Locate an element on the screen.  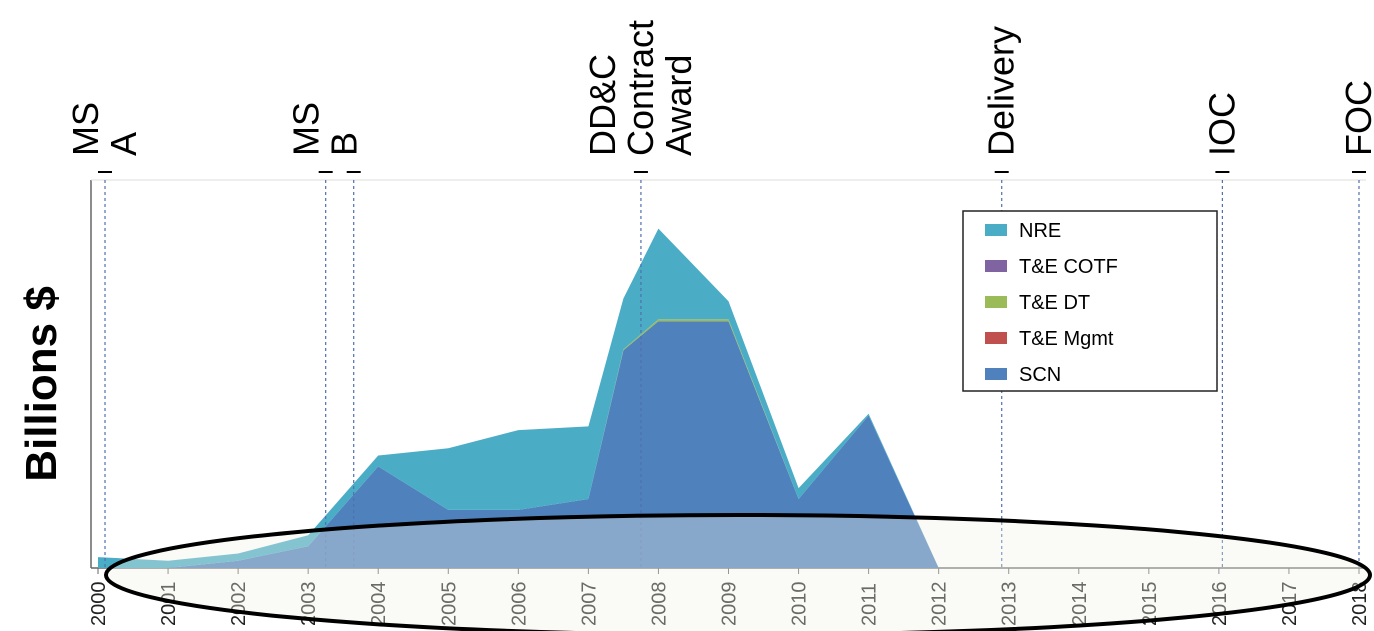
milestone-label: DD&C is located at coordinates (602, 105).